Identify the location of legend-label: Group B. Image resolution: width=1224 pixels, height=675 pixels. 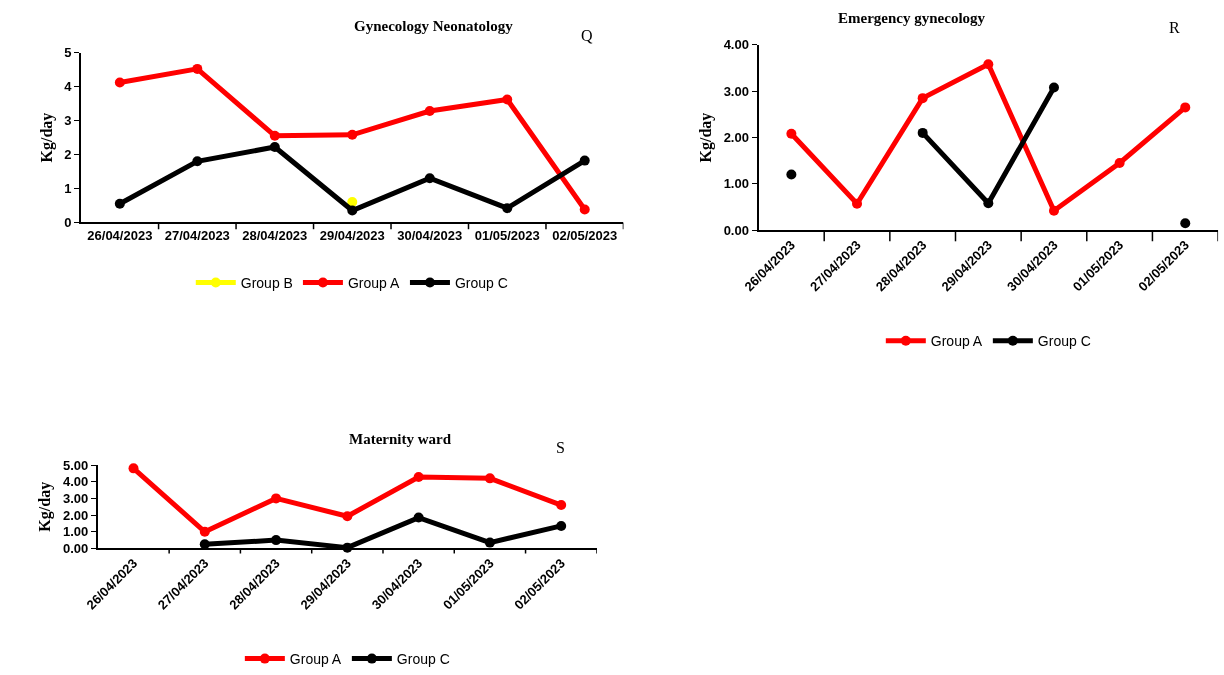
(266, 283).